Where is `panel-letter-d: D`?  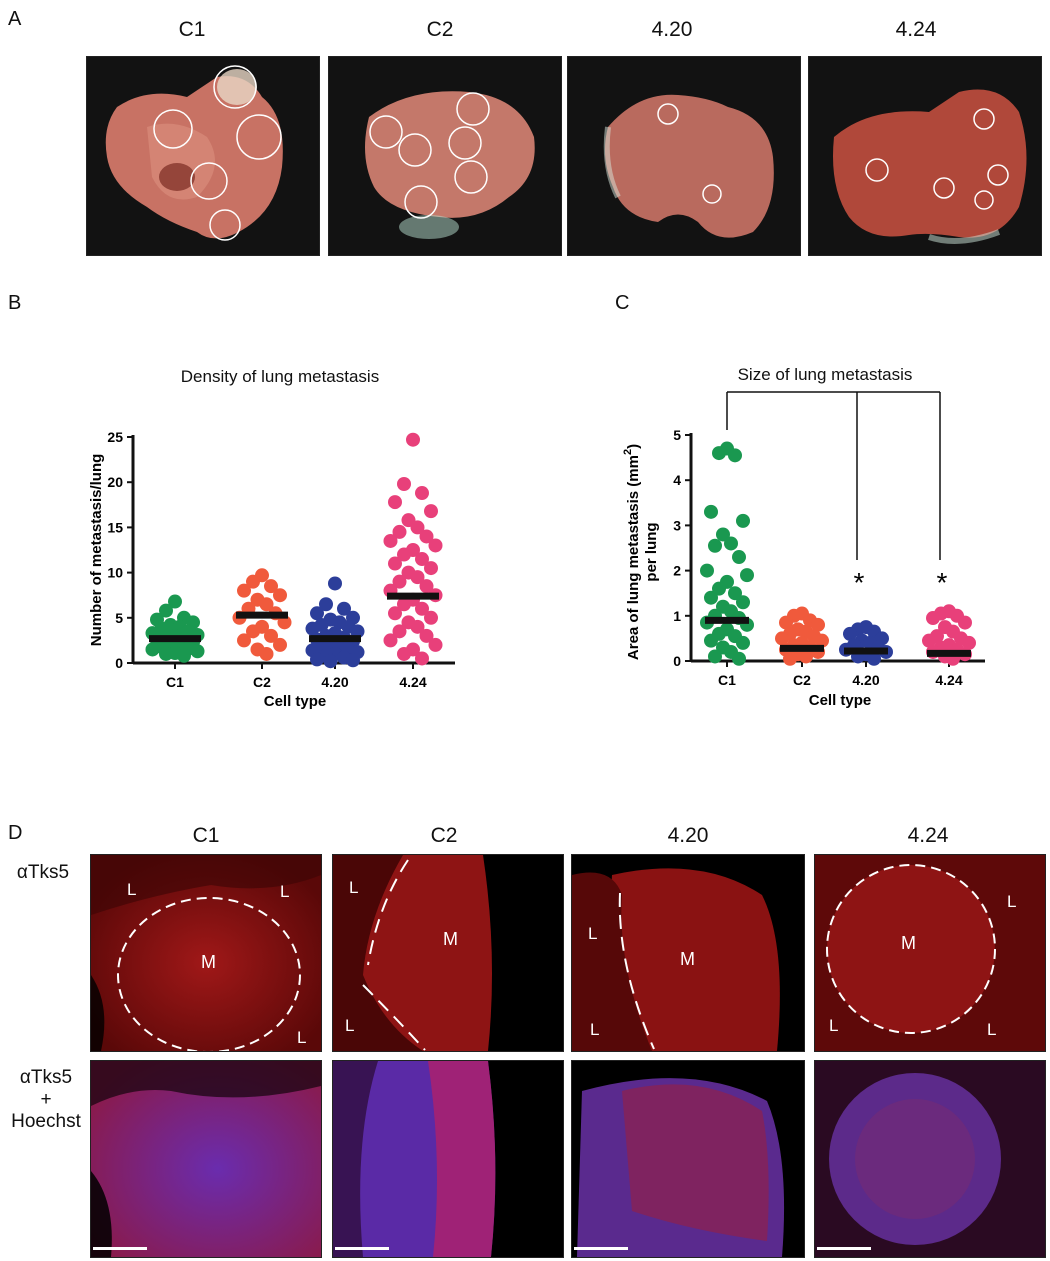 panel-letter-d: D is located at coordinates (15, 833).